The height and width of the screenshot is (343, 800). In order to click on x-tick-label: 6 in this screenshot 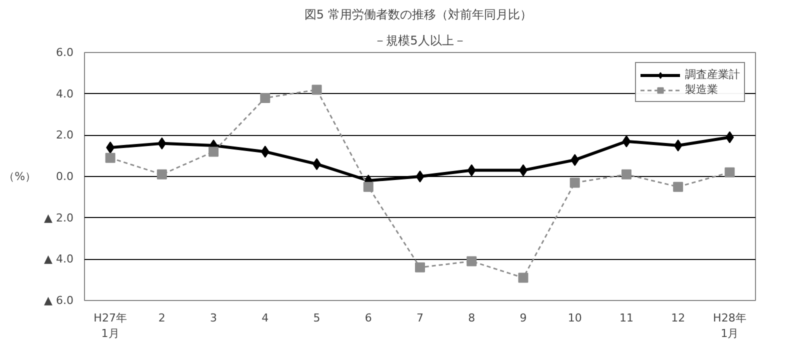, I will do `click(368, 318)`.